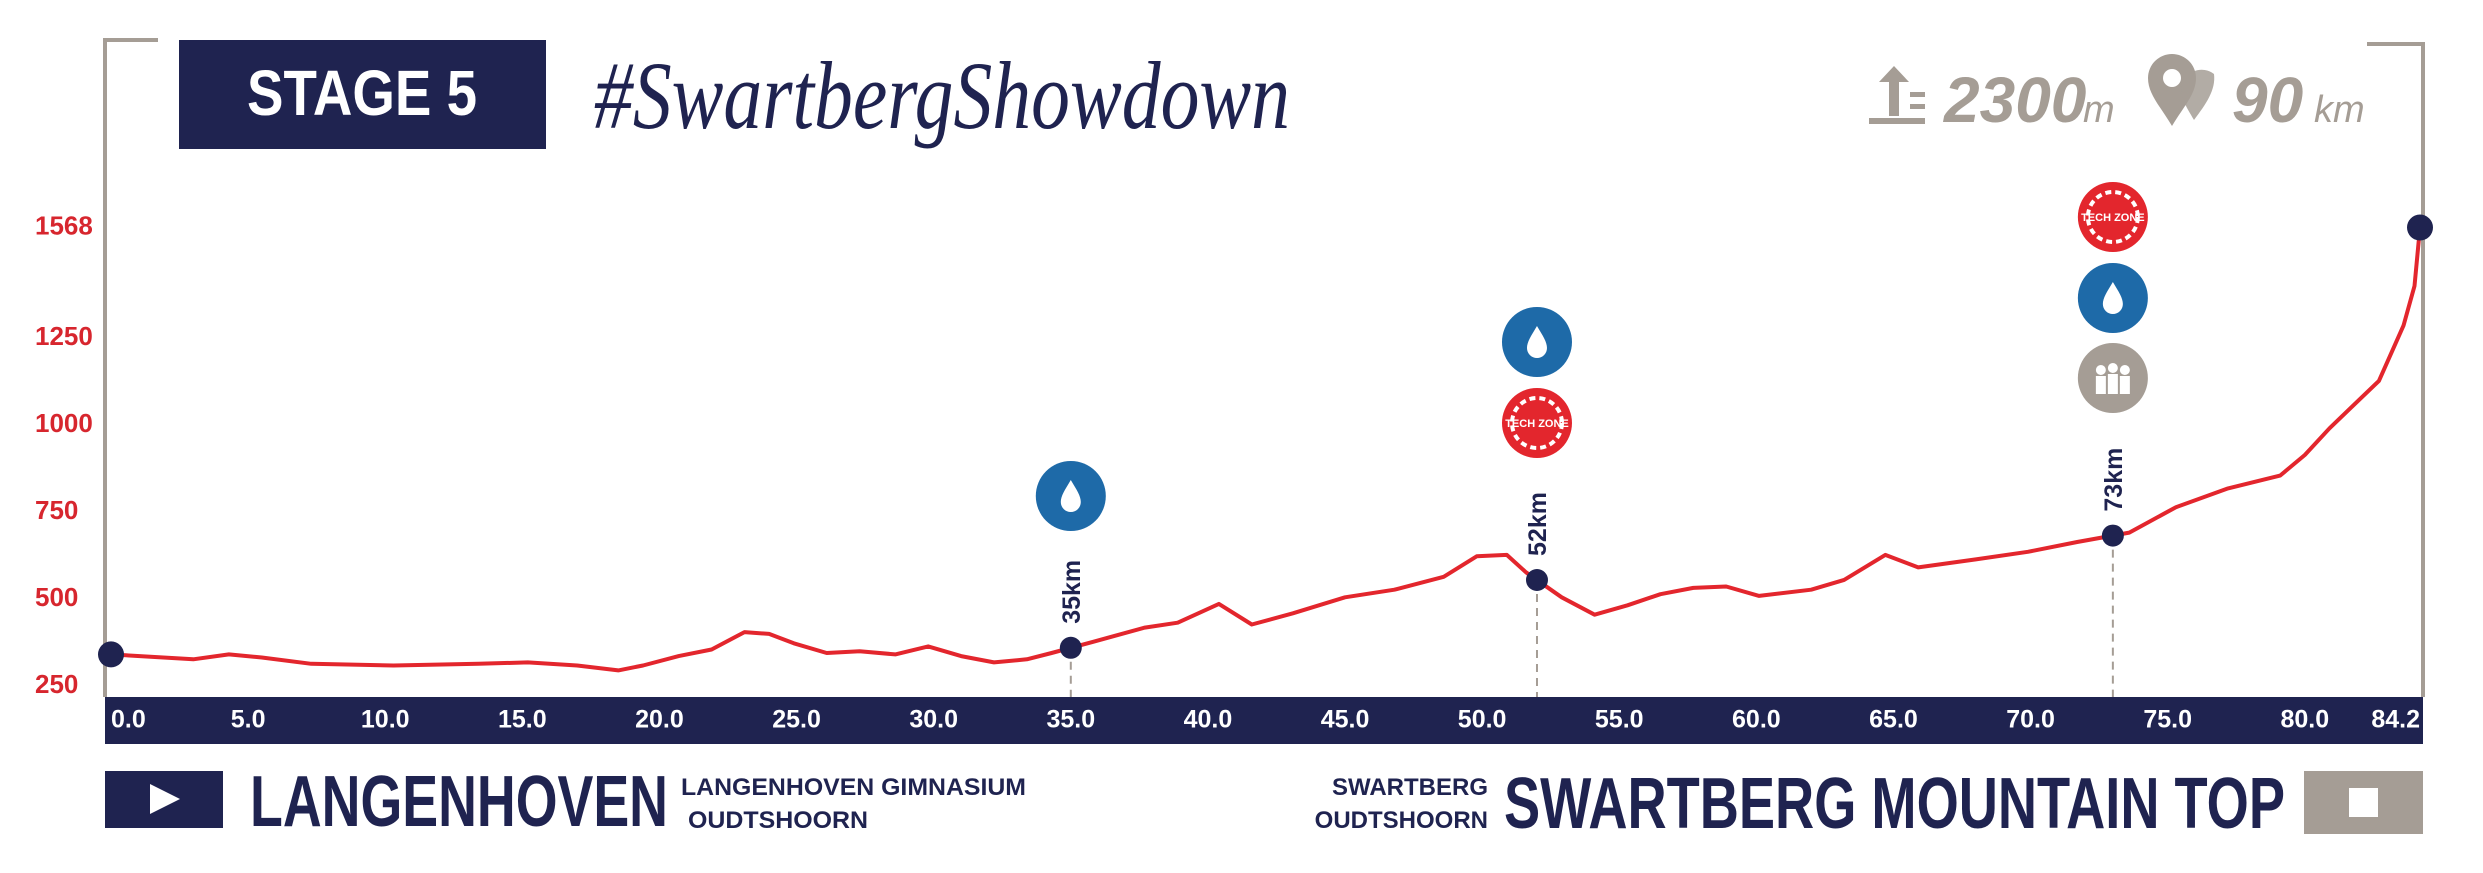  What do you see at coordinates (2363, 802) in the screenshot?
I see `finish-icon` at bounding box center [2363, 802].